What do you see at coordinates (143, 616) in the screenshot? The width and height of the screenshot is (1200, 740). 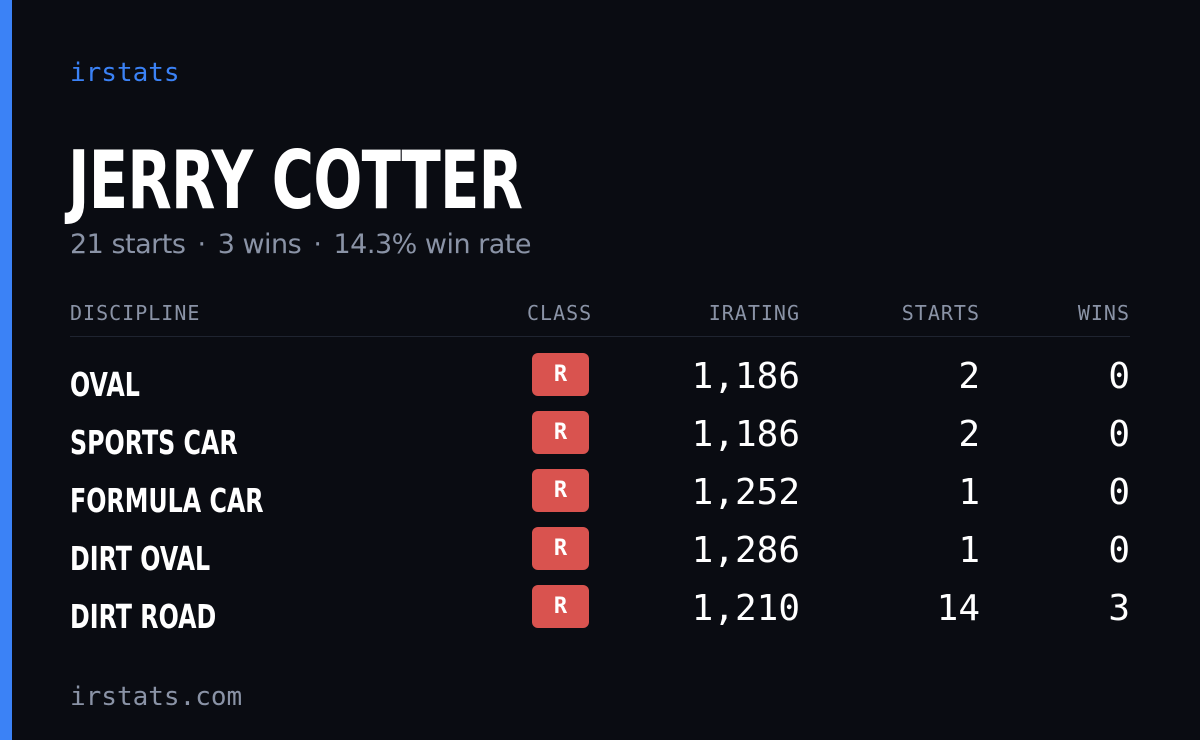 I see `discipline-name: DIRT ROAD` at bounding box center [143, 616].